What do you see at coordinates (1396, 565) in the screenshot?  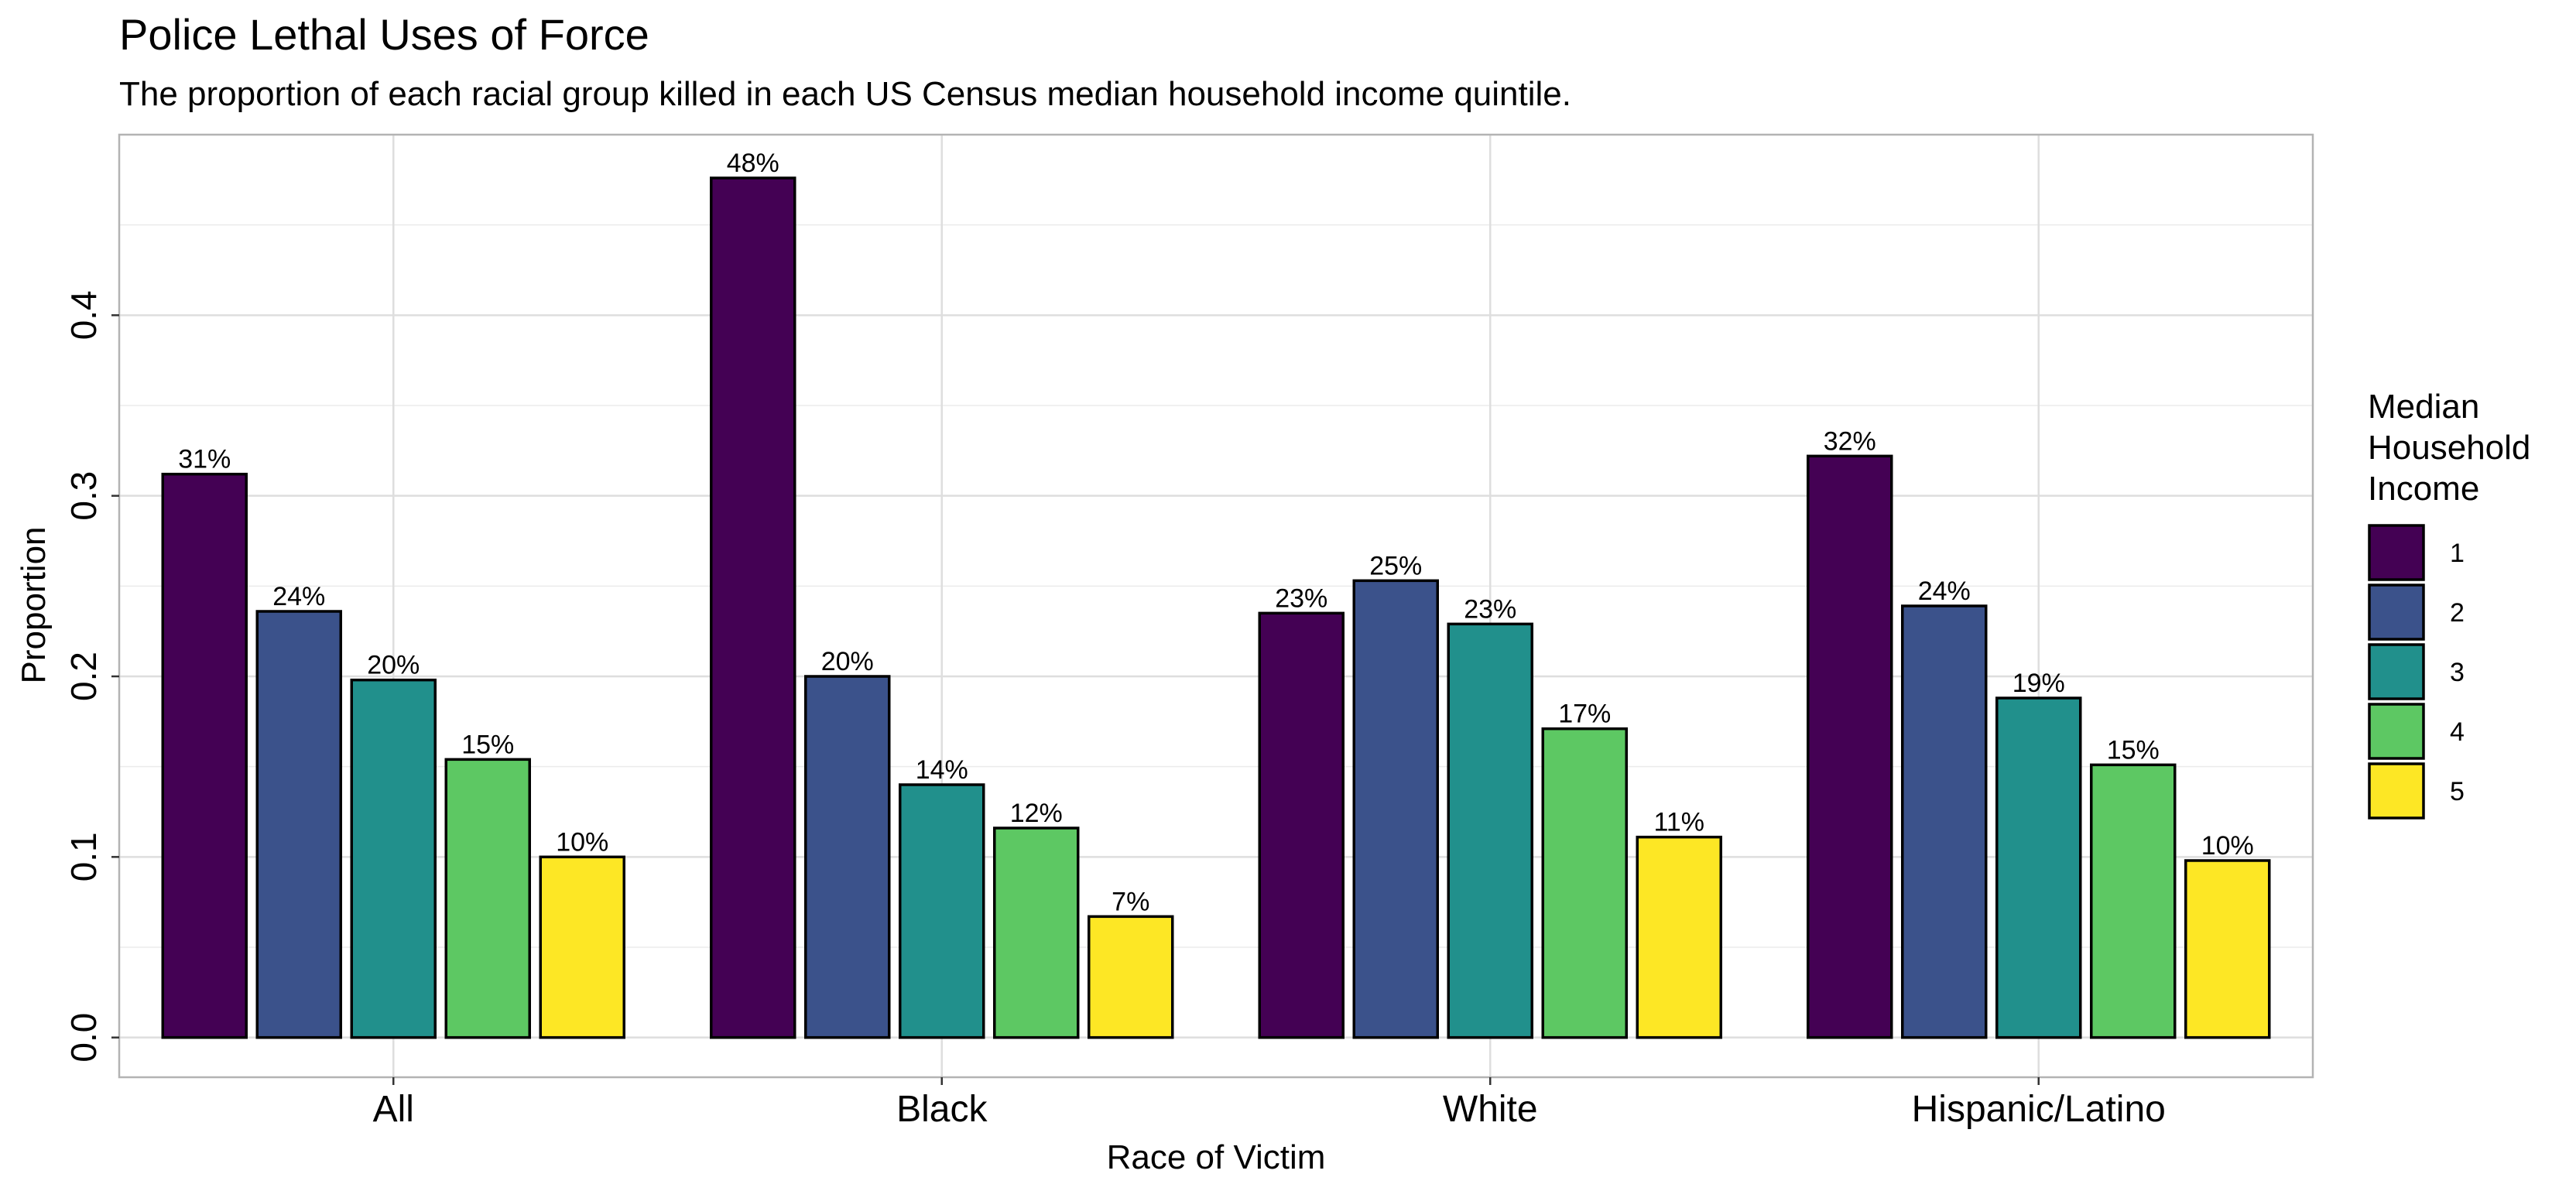 I see `data-label: 25%` at bounding box center [1396, 565].